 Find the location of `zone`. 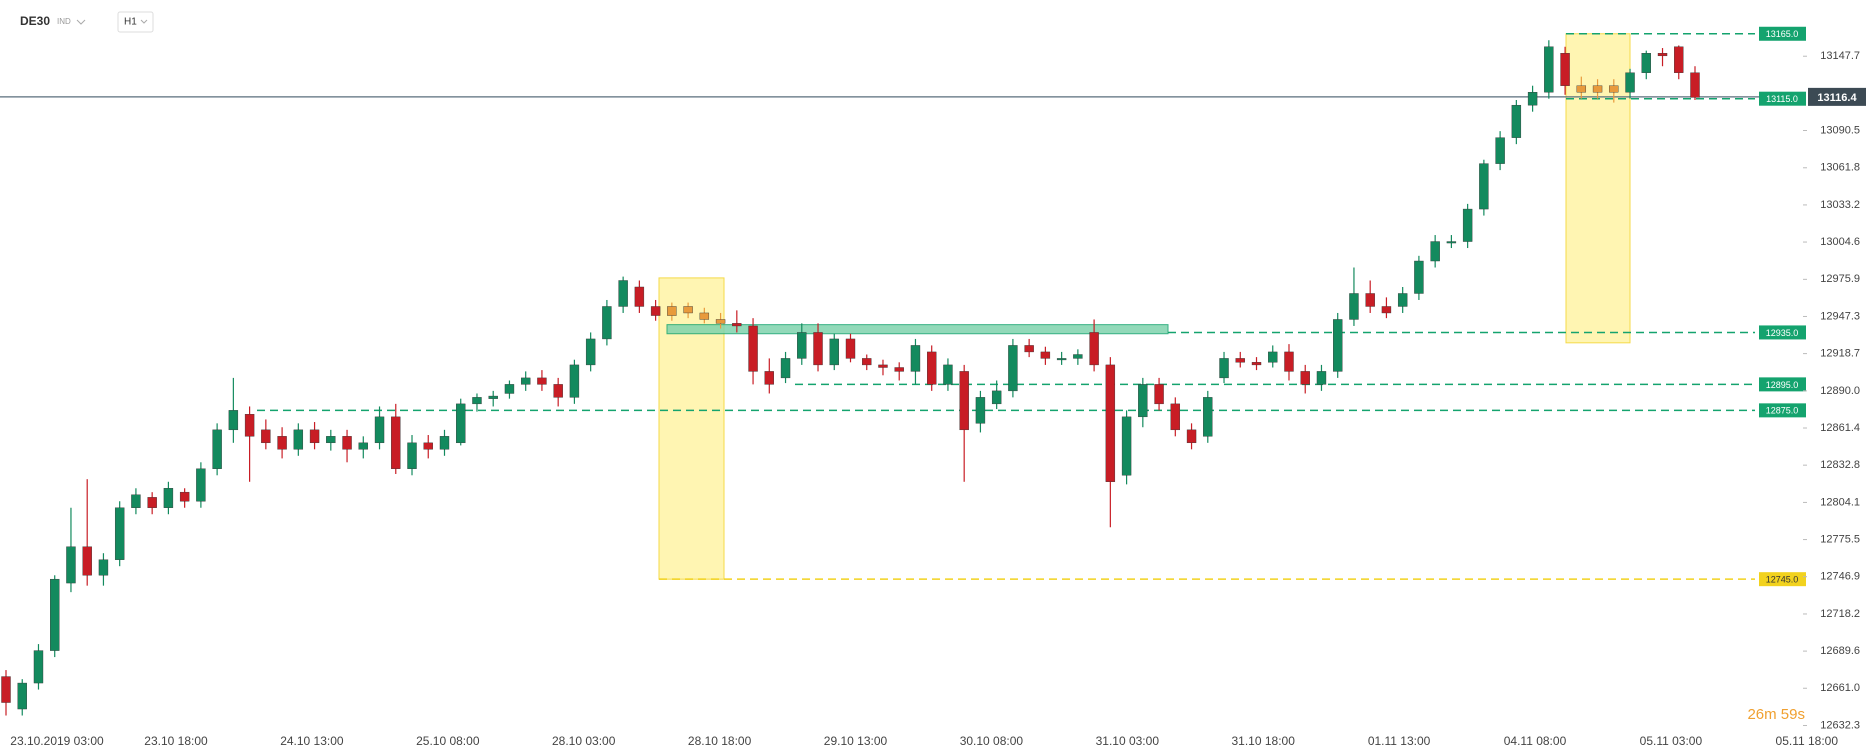

zone is located at coordinates (691, 428).